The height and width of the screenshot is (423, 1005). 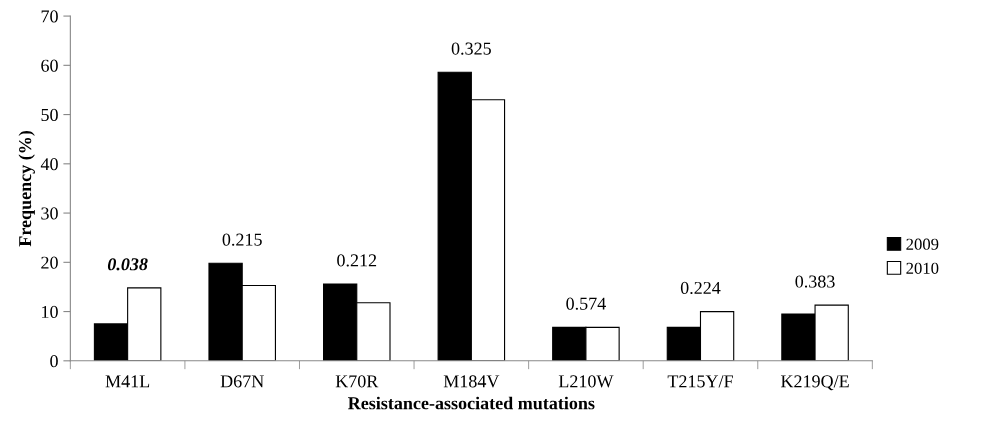 What do you see at coordinates (242, 381) in the screenshot?
I see `x-tick-label: D67N` at bounding box center [242, 381].